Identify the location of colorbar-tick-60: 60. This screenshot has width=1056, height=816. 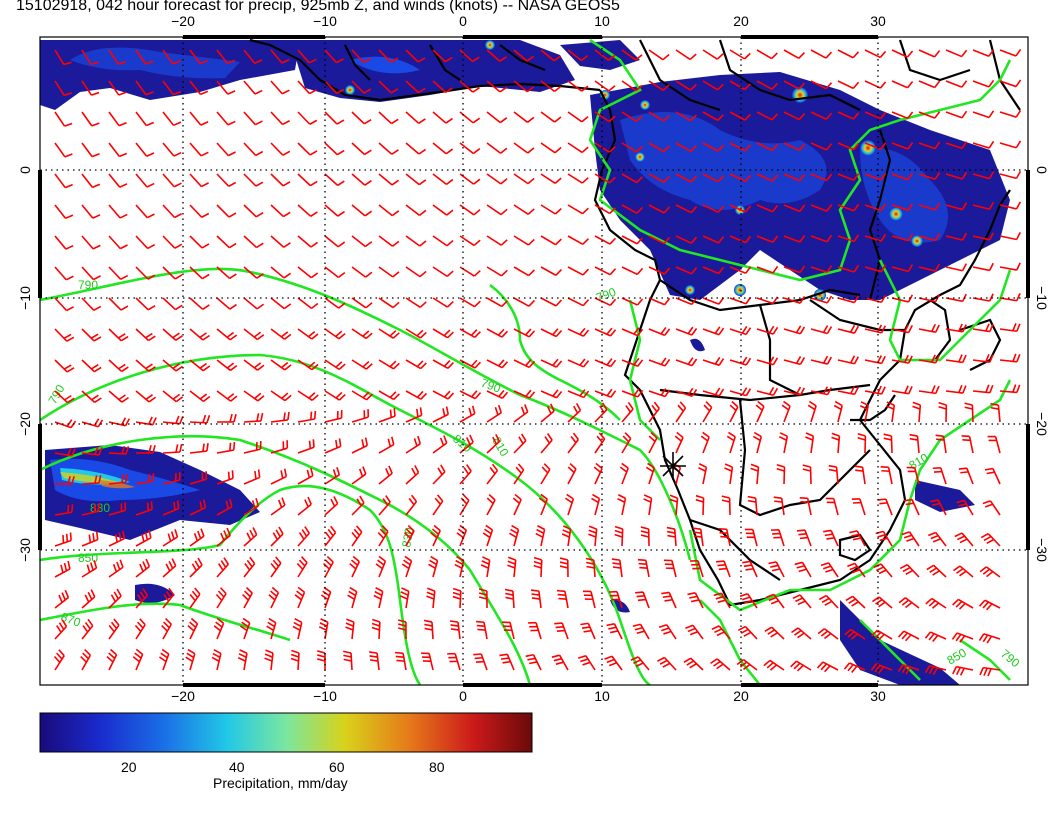
(337, 767).